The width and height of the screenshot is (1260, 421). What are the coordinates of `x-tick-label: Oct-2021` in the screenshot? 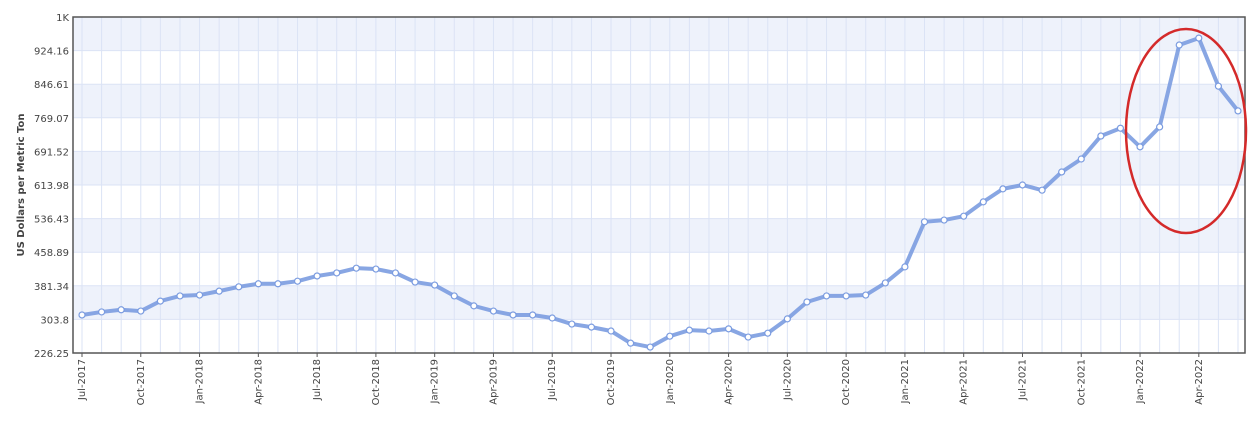 It's located at (1081, 382).